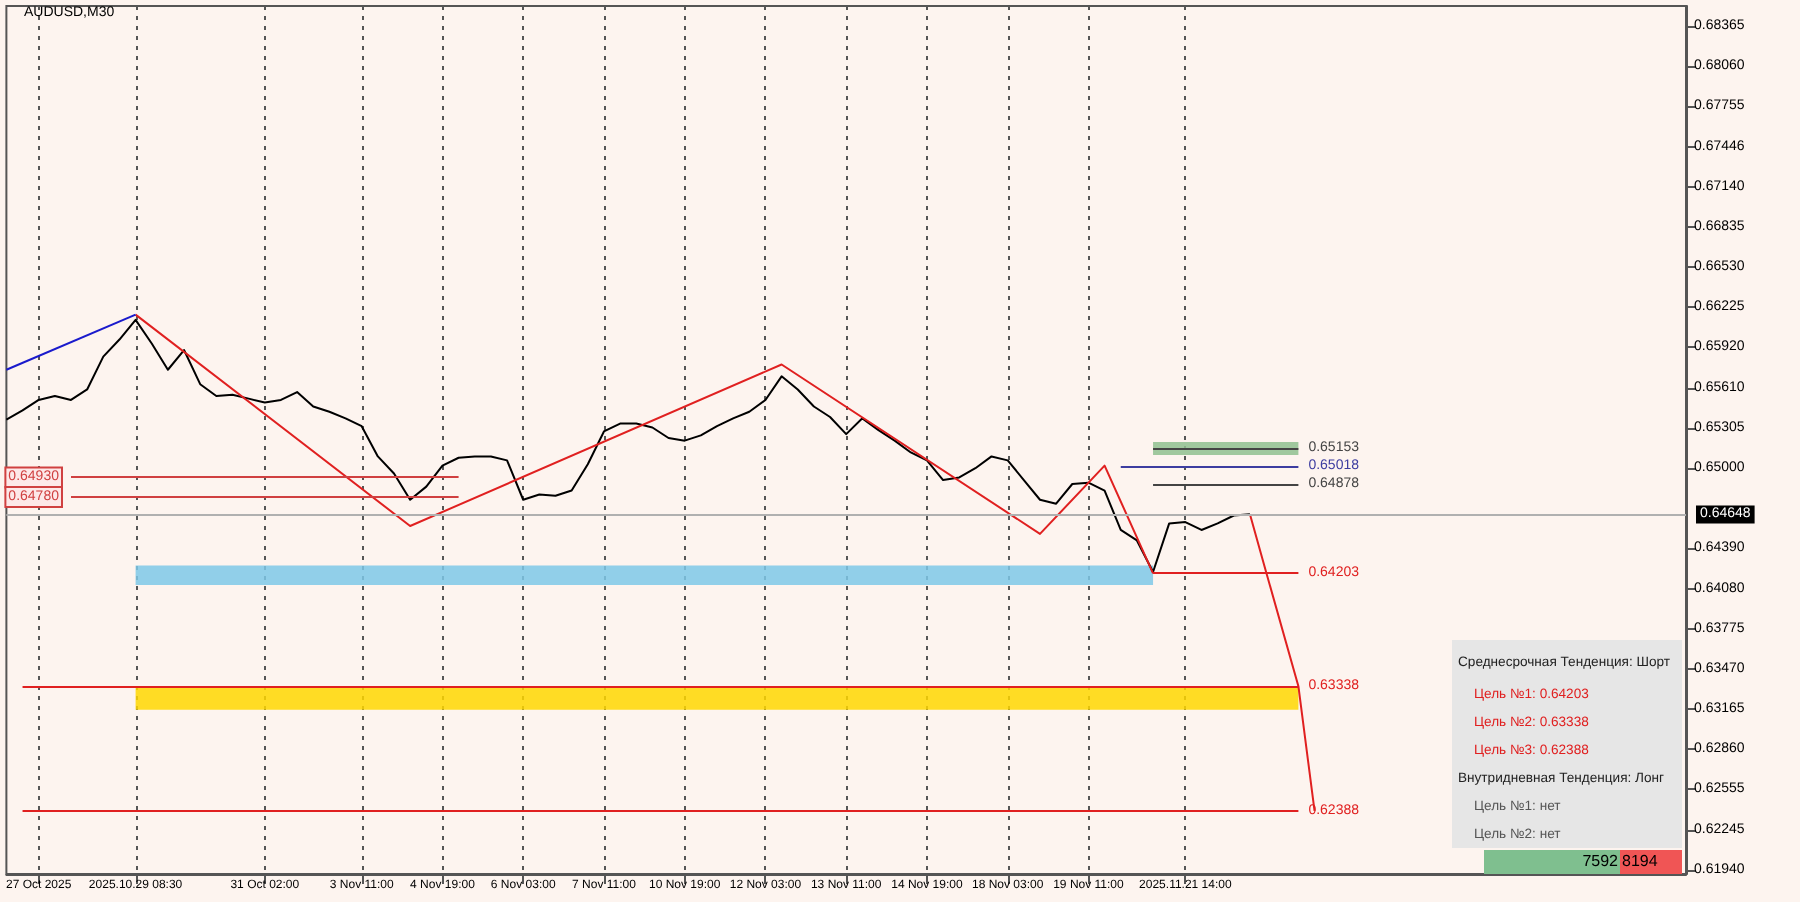  I want to click on annotation: 8194, so click(1651, 862).